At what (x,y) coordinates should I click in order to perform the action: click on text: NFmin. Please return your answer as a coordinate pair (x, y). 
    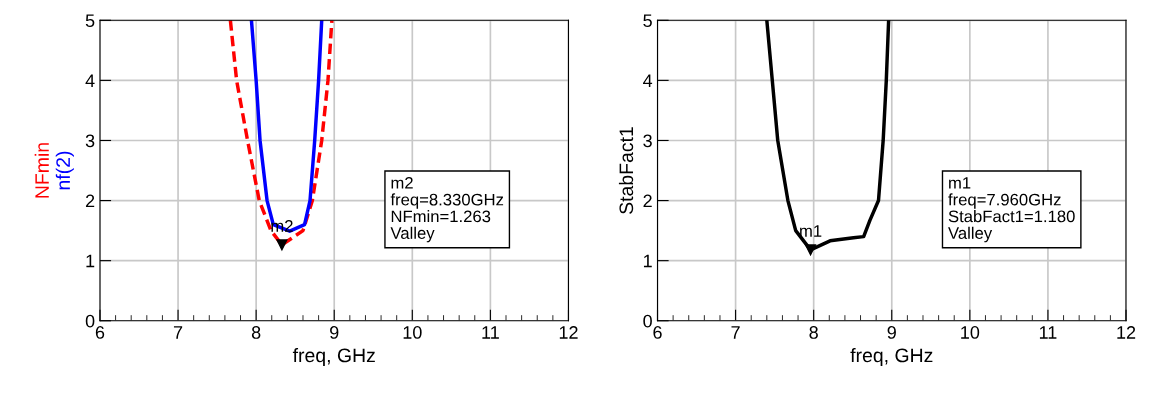
    Looking at the image, I should click on (41, 170).